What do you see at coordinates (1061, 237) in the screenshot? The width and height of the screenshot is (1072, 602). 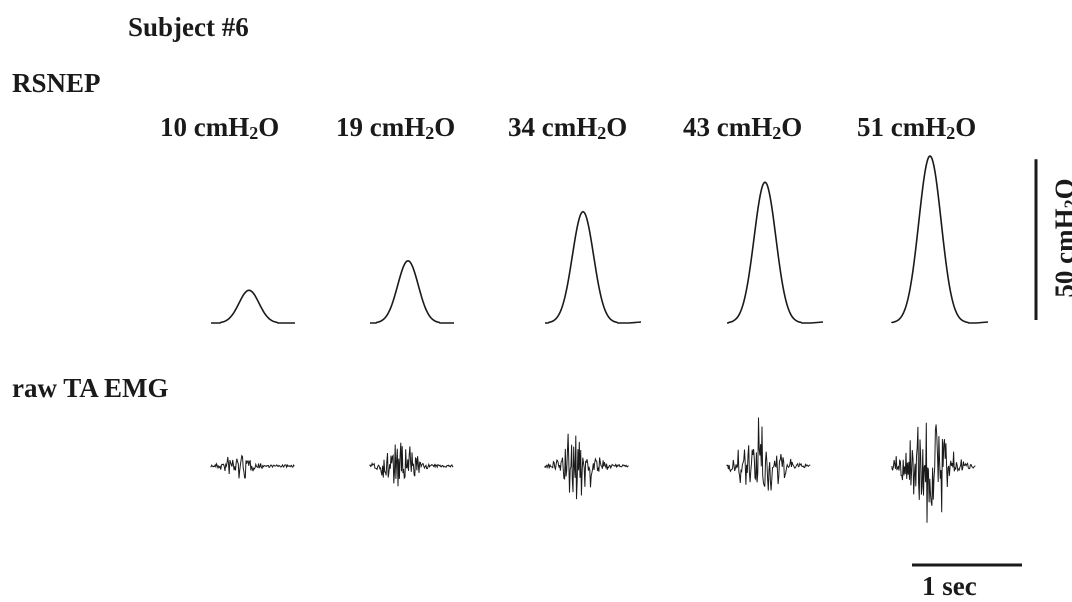 I see `pressure-scale-label: 50 cmH2O` at bounding box center [1061, 237].